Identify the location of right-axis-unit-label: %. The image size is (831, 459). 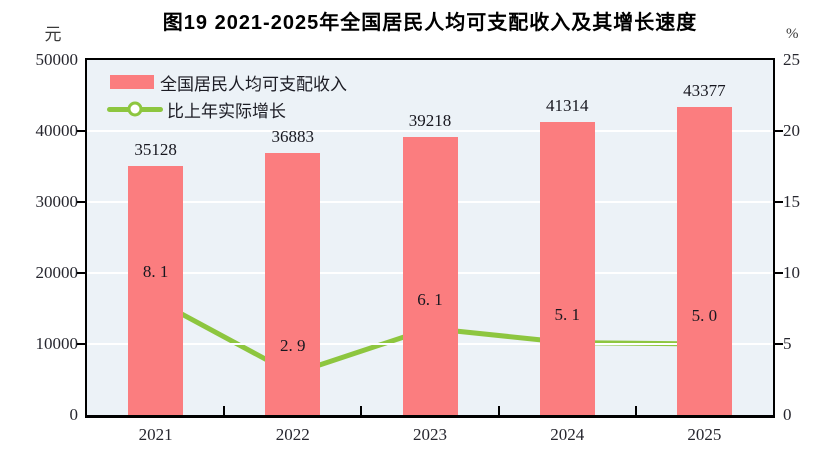
(792, 34).